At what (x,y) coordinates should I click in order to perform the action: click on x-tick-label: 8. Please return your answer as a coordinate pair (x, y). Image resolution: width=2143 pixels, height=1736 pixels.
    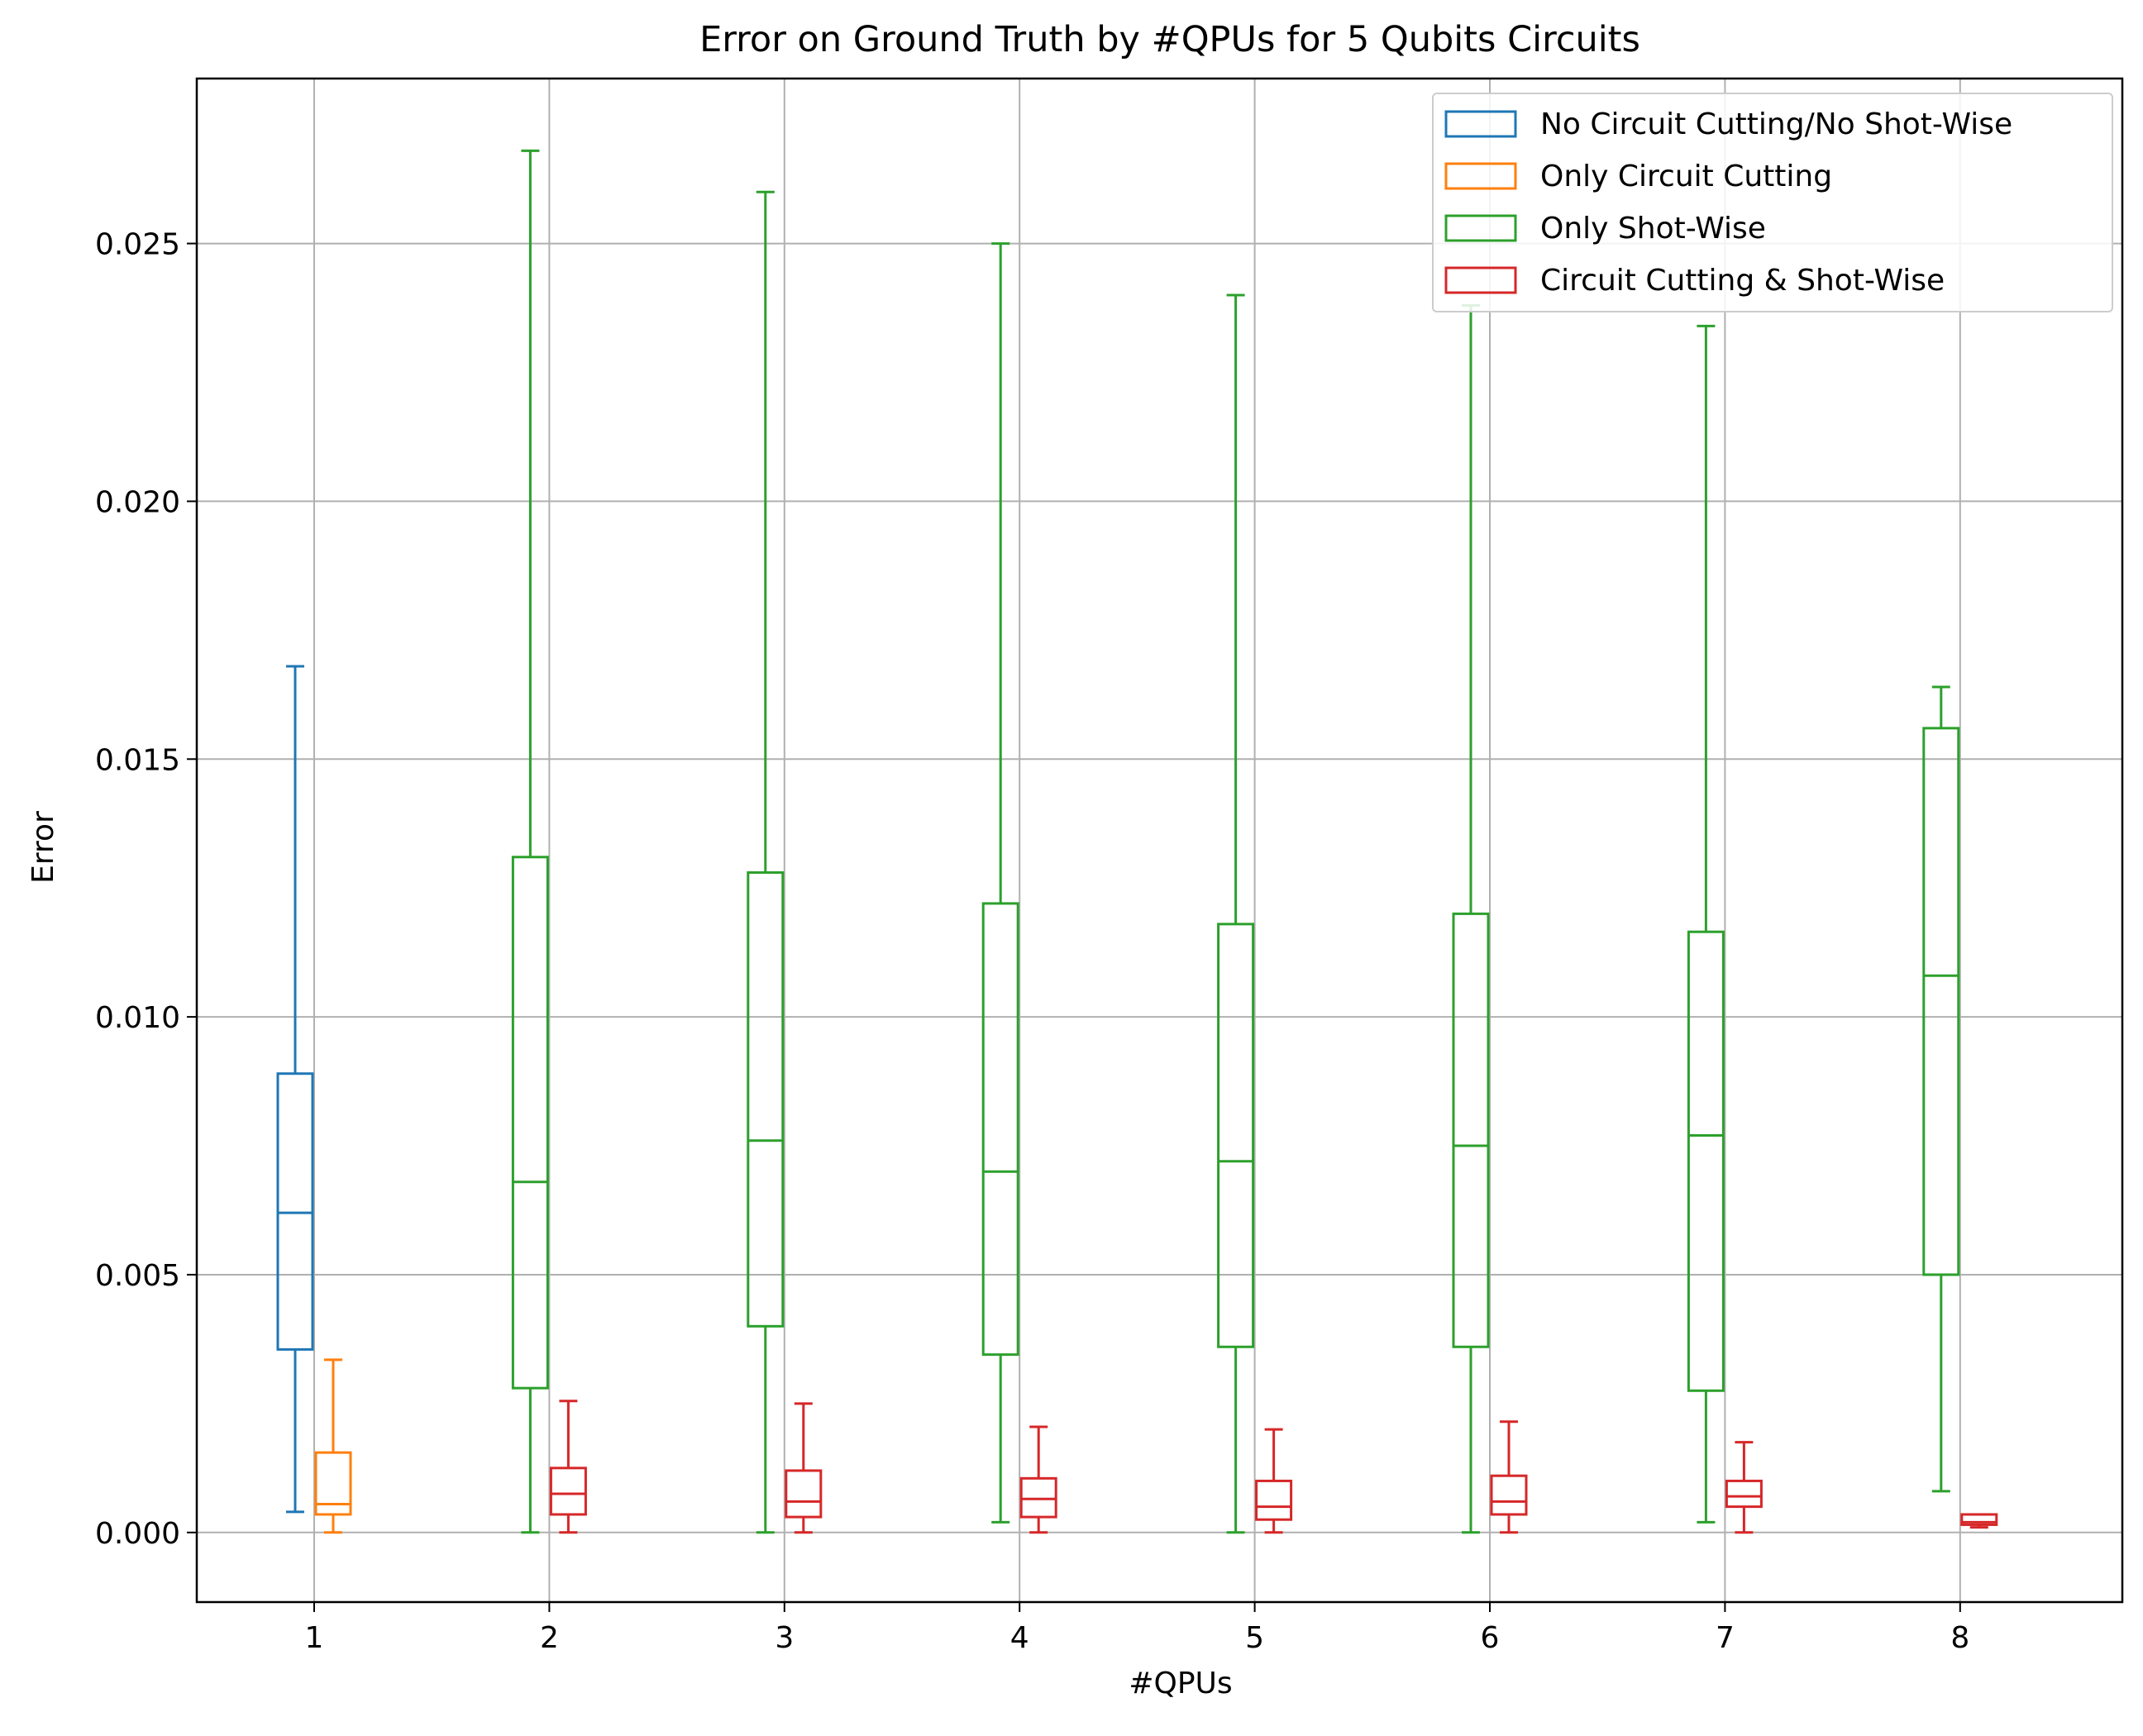
    Looking at the image, I should click on (1959, 1638).